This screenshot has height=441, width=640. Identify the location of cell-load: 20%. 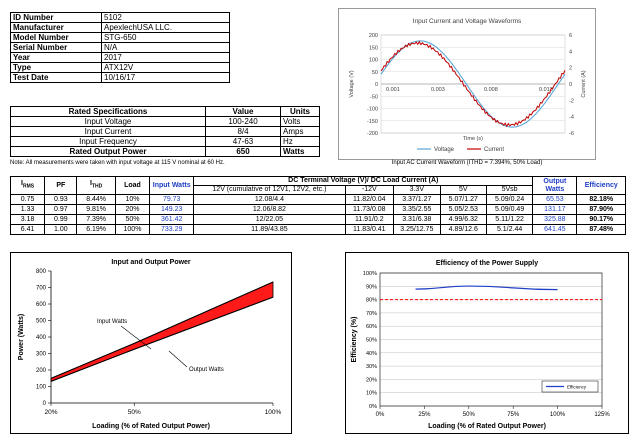
(132, 209).